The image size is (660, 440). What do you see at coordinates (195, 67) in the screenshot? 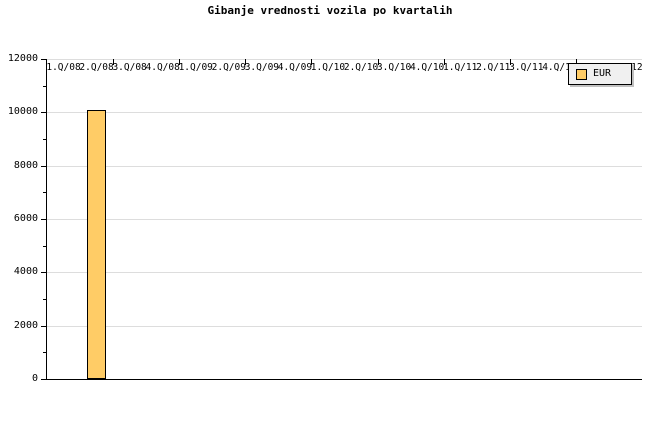
I see `x-axis-tick-label: 1.Q/09` at bounding box center [195, 67].